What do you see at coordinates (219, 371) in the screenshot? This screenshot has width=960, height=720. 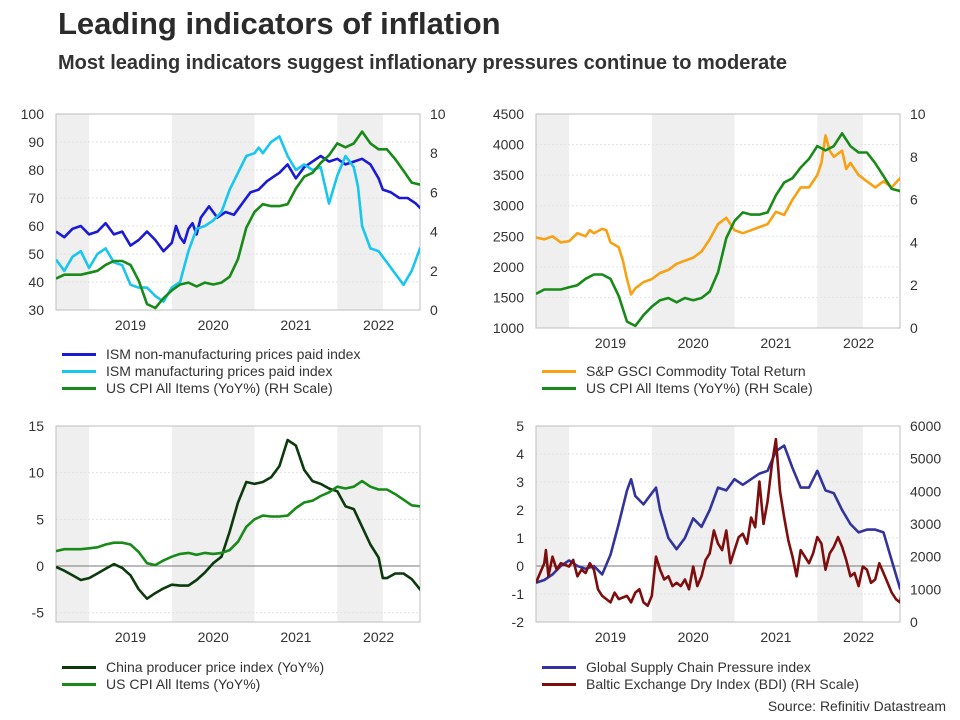 I see `legend-label: ISM manufacturing prices paid index` at bounding box center [219, 371].